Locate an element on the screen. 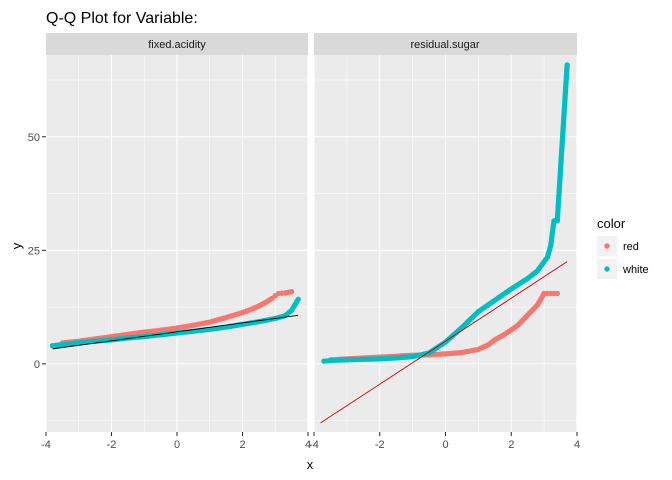 This screenshot has width=672, height=480. x-axis-fixed-acidity: -4 -2 0 2 4 is located at coordinates (176, 441).